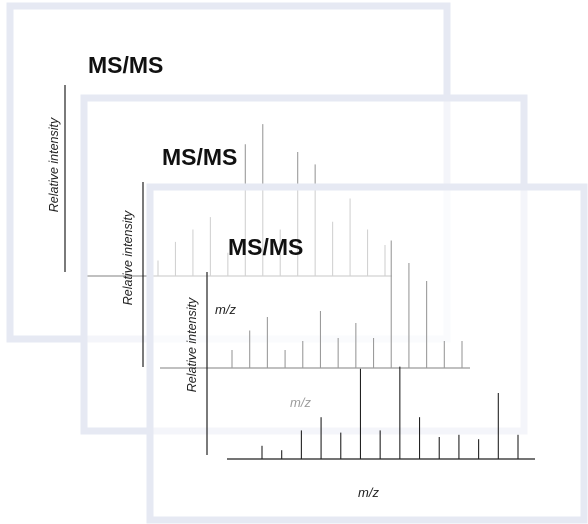 Image resolution: width=588 pixels, height=524 pixels. Describe the element at coordinates (225, 309) in the screenshot. I see `x-axis-label-spectrum-1: m/z` at that location.